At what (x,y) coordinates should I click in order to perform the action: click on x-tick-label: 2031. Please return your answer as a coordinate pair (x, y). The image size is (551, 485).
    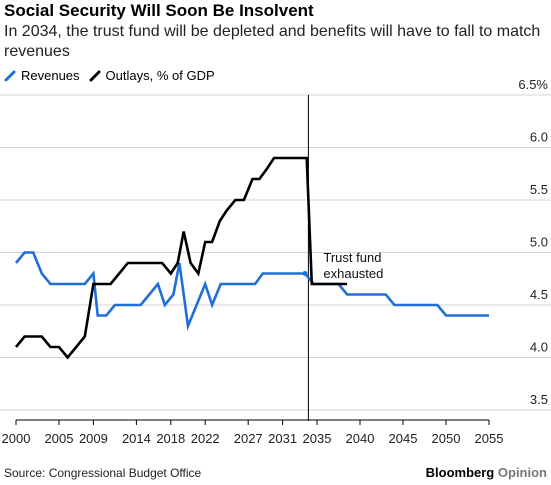
    Looking at the image, I should click on (282, 438).